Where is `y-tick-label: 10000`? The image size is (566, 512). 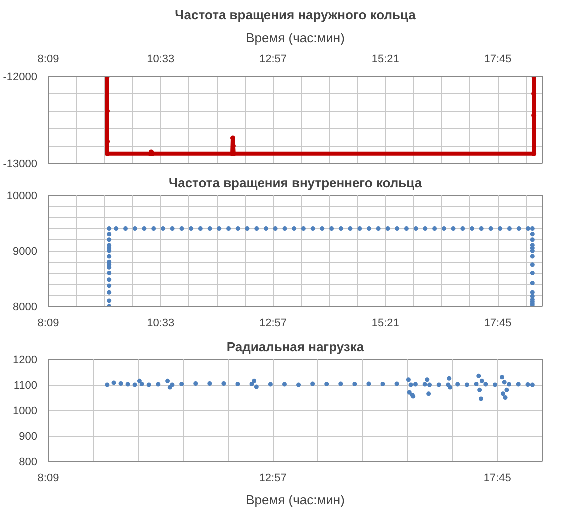 y-tick-label: 10000 is located at coordinates (22, 196).